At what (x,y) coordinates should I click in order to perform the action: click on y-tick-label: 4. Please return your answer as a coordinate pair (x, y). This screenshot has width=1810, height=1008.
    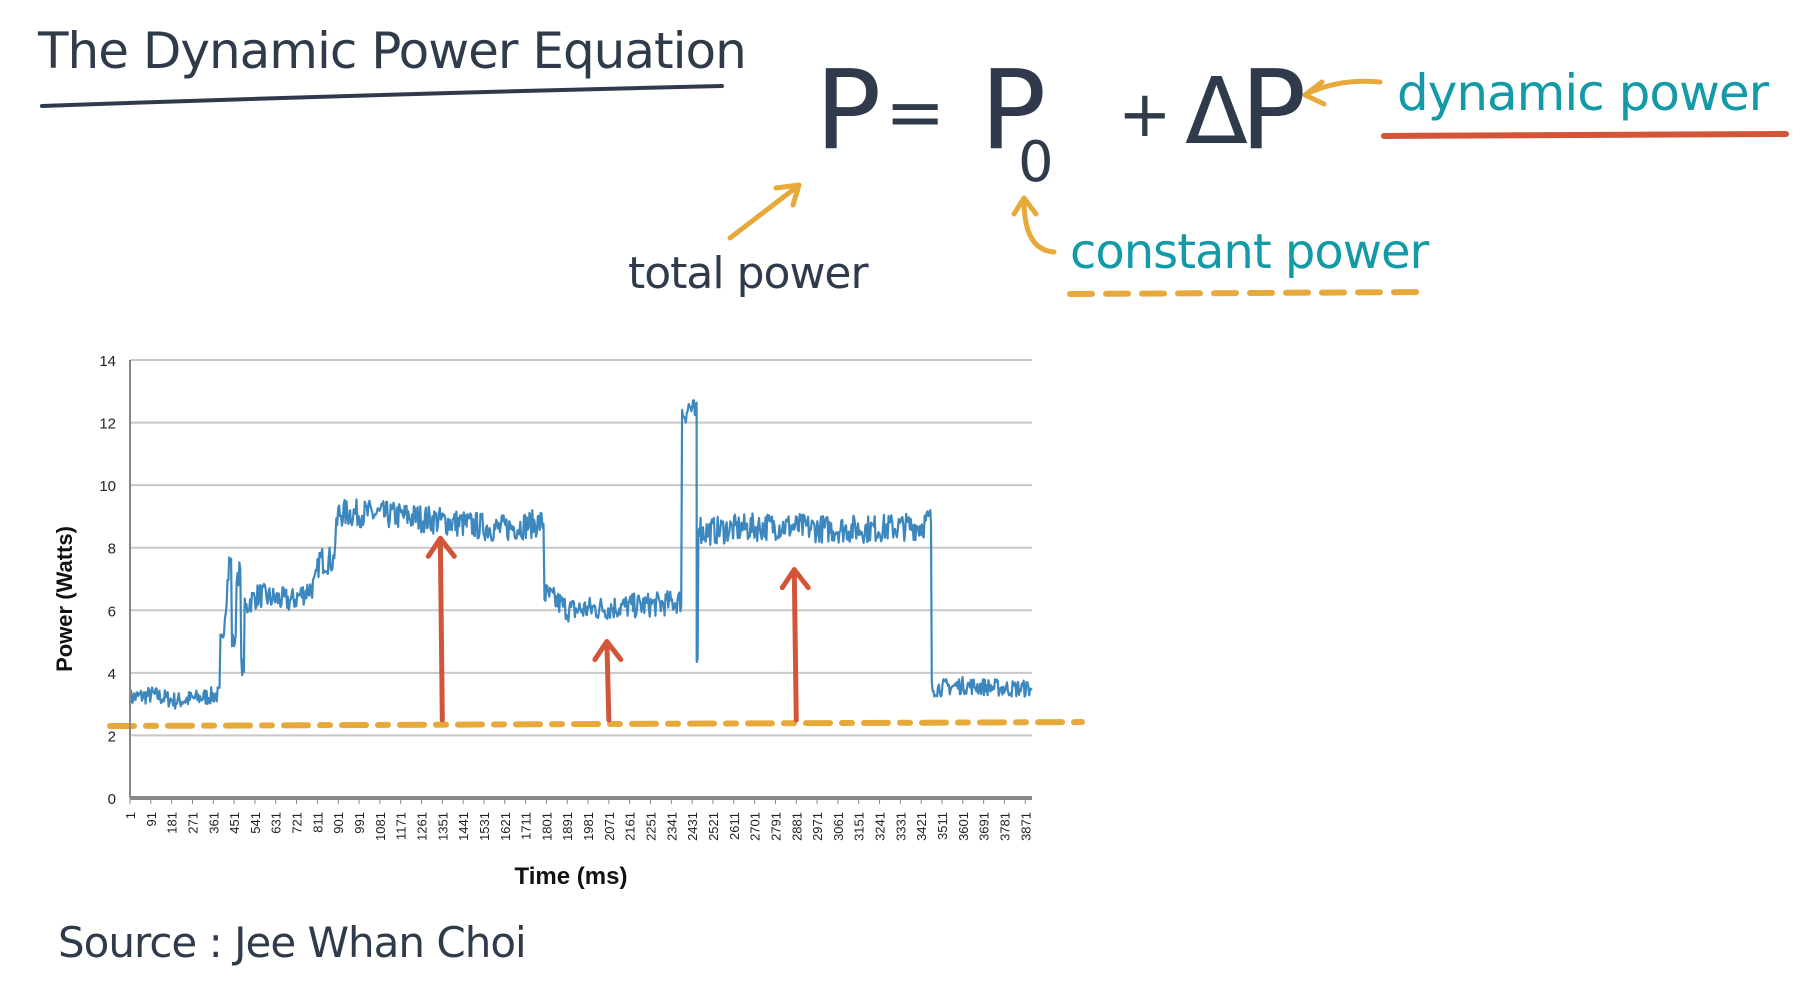
    Looking at the image, I should click on (112, 674).